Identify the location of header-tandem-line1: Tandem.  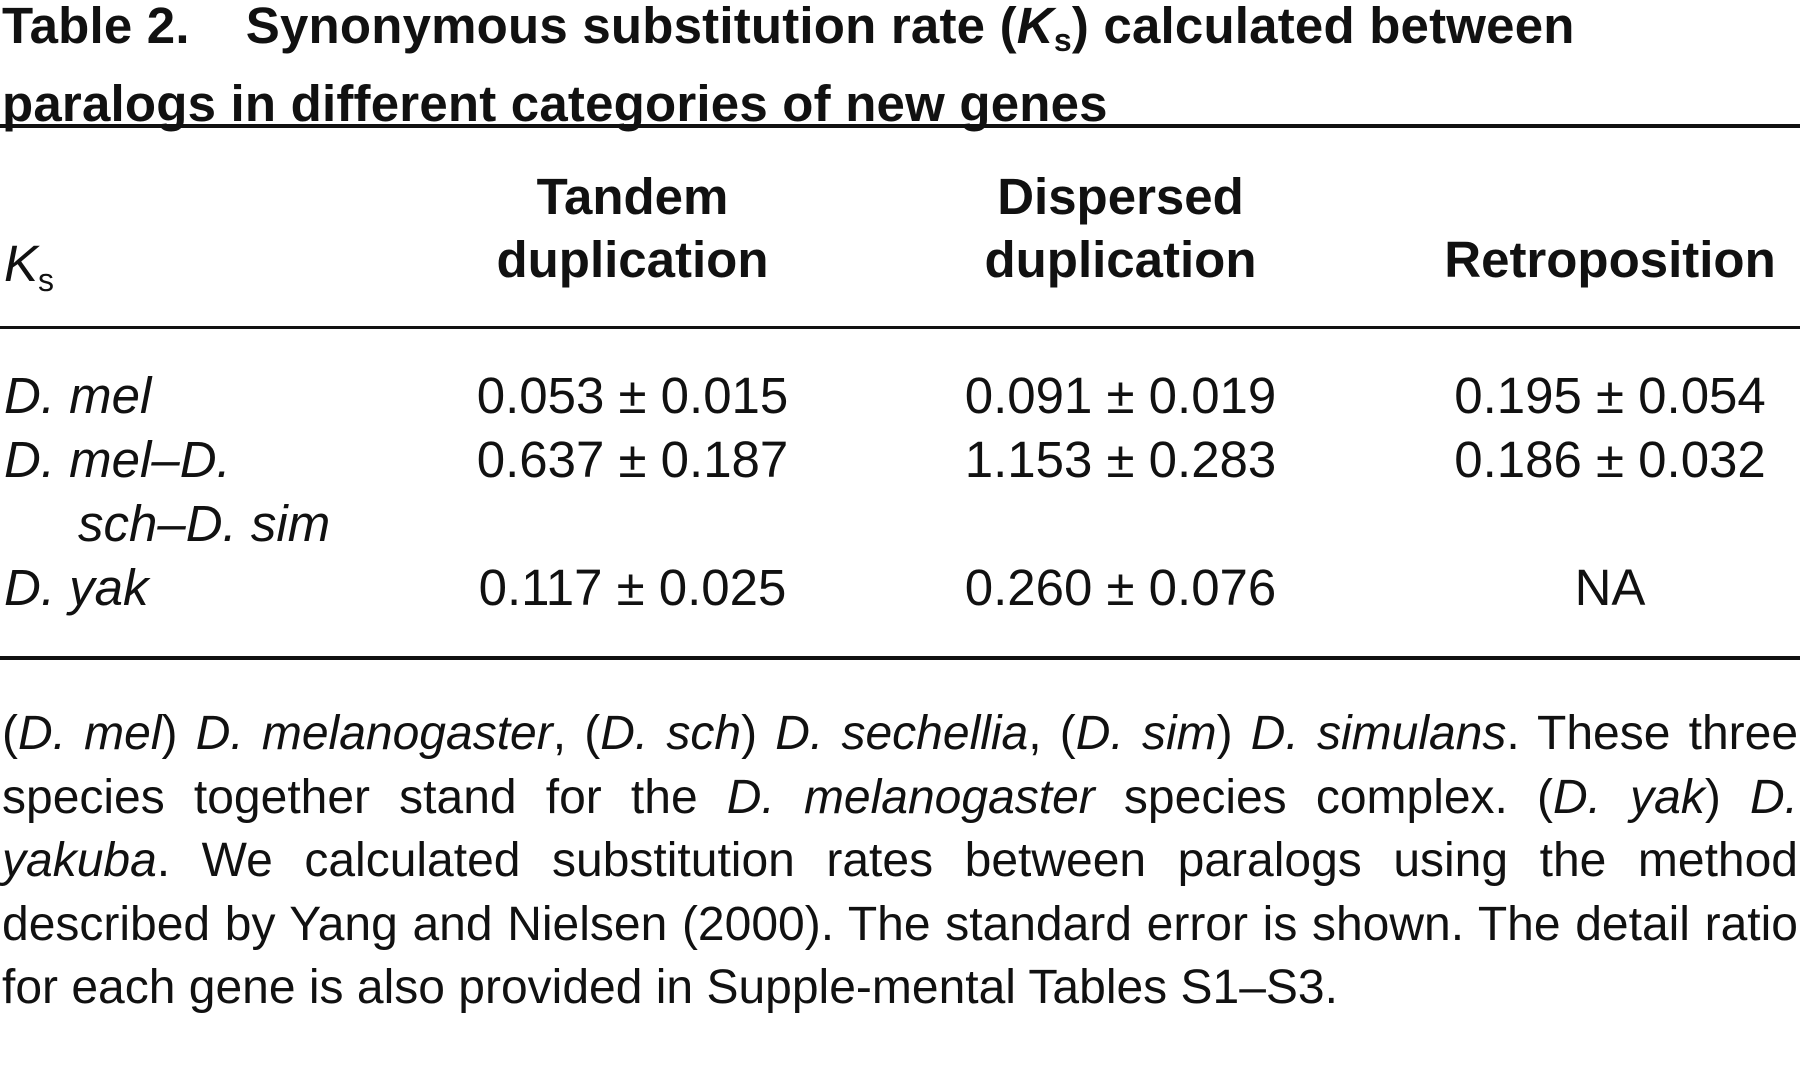
(632, 196).